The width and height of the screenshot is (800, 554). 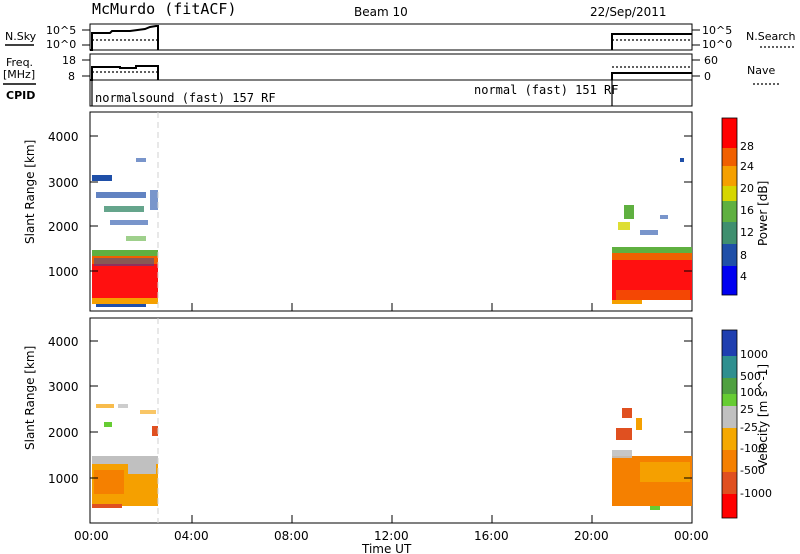 What do you see at coordinates (747, 210) in the screenshot?
I see `power-cb-tick-16: 16` at bounding box center [747, 210].